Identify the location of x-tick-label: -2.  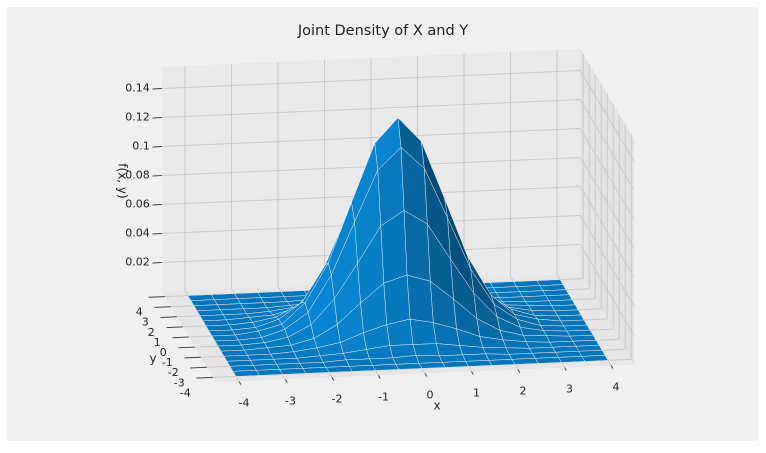
(337, 398).